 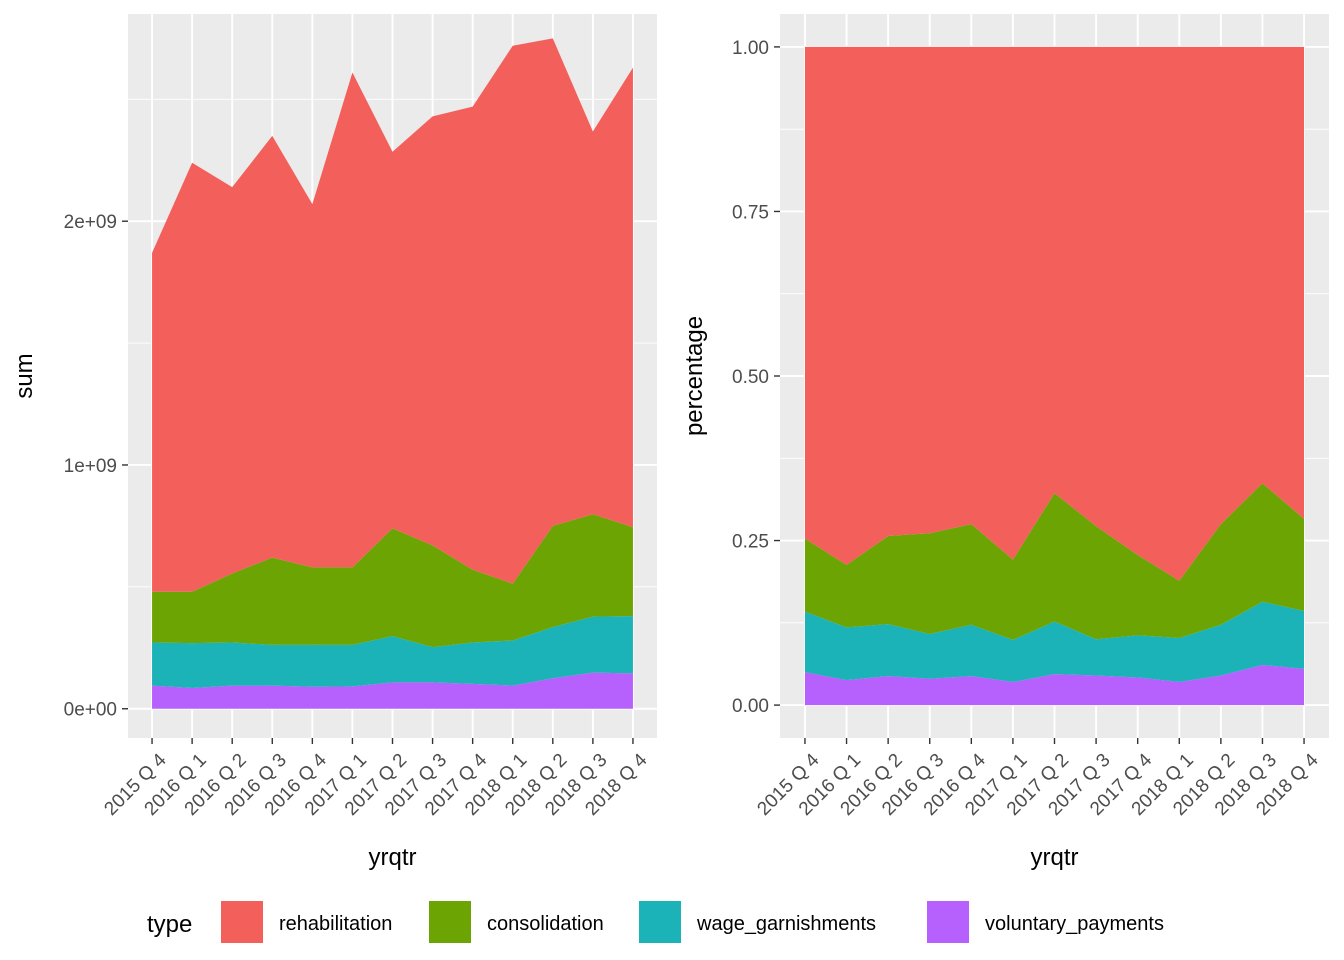 I want to click on legend-key-rehabilitation, so click(x=242, y=922).